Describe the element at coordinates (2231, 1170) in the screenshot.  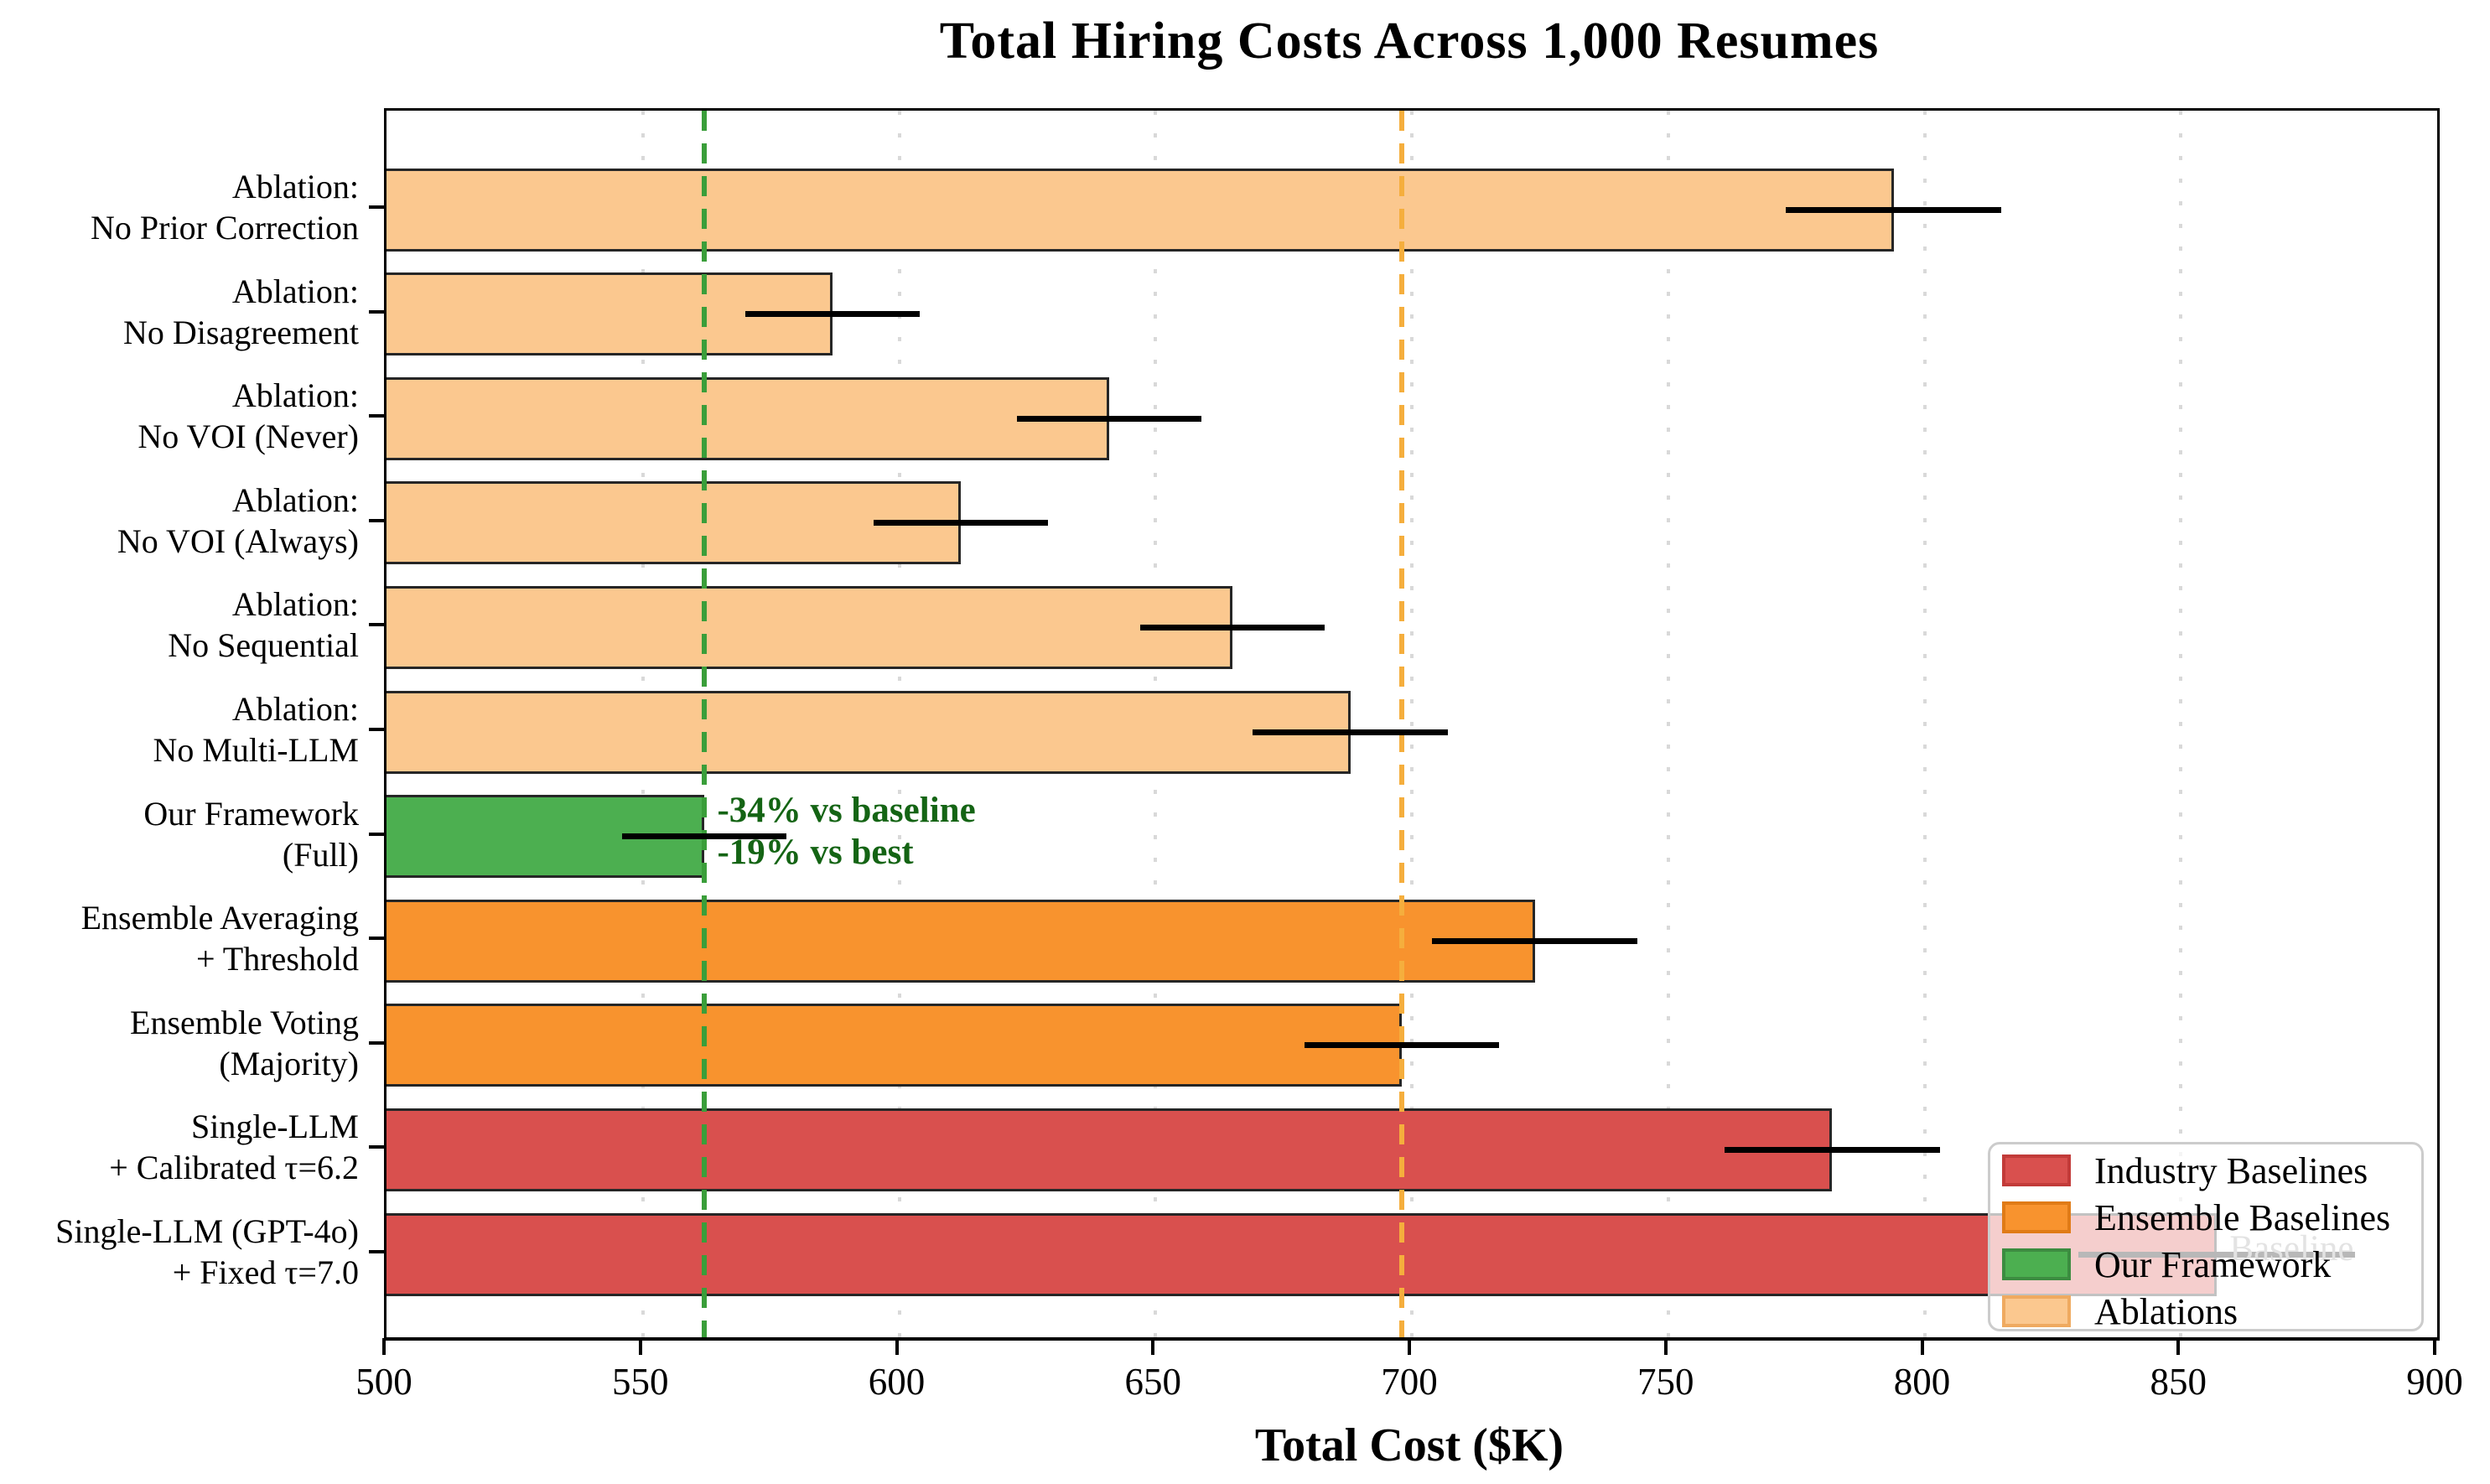
I see `legend-label: Industry Baselines` at that location.